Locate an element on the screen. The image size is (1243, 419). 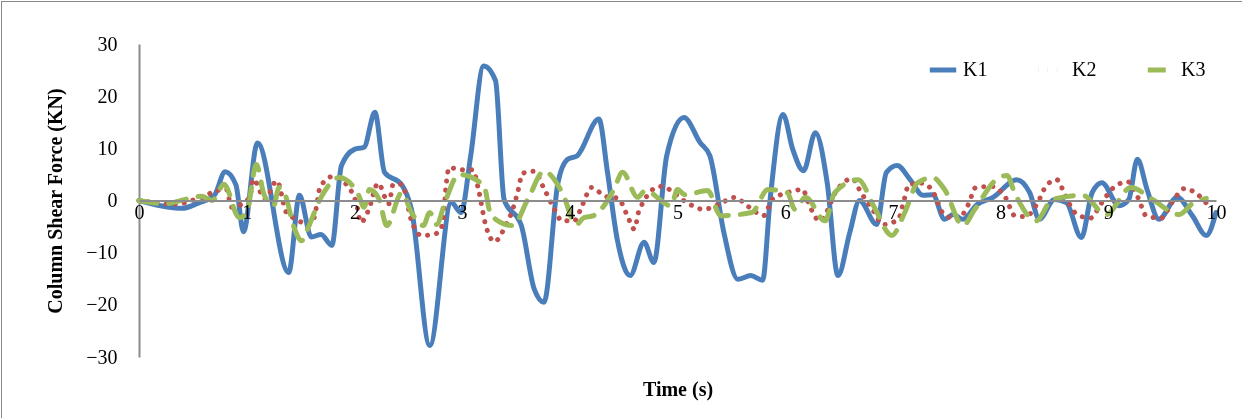
y-tick-label: 30 is located at coordinates (107, 43).